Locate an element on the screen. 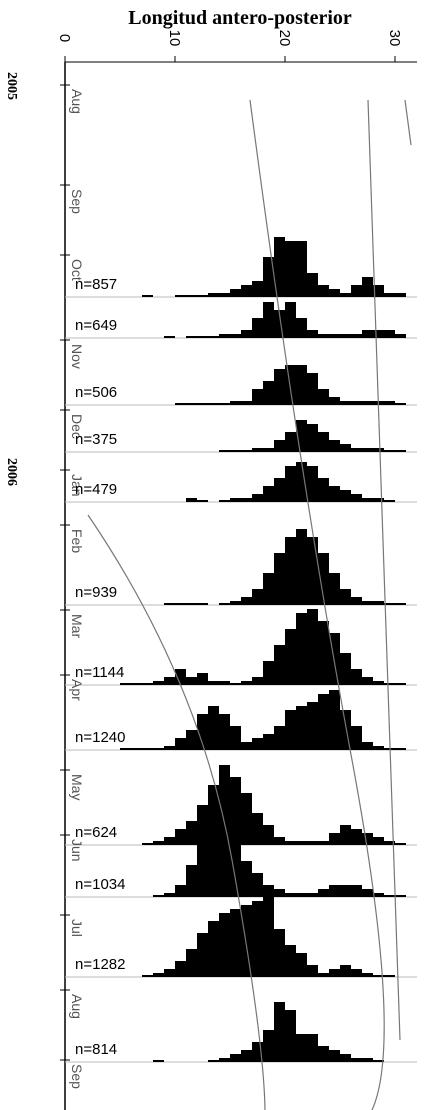 This screenshot has width=427, height=1110. sample-label: n=649 is located at coordinates (96, 325).